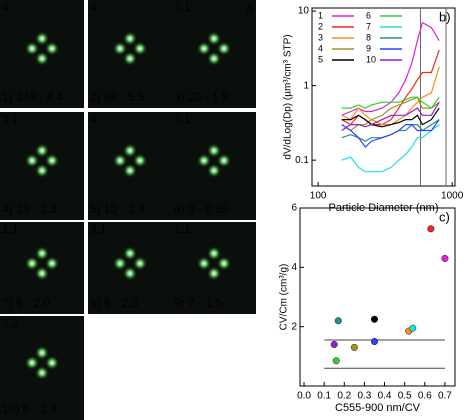  I want to click on x-tick-label: 0.6, so click(425, 396).